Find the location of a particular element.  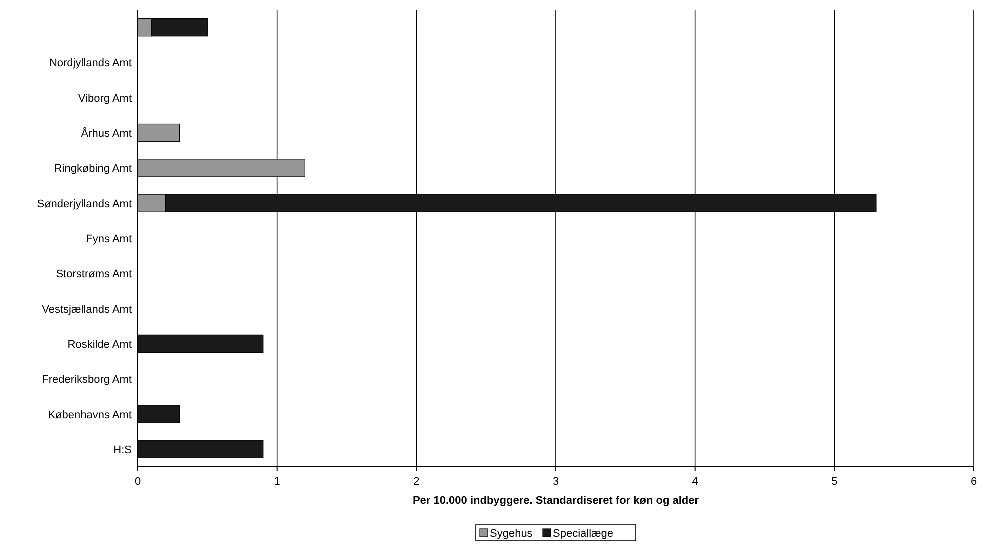

y-tick-label: Viborg Amt is located at coordinates (105, 98).